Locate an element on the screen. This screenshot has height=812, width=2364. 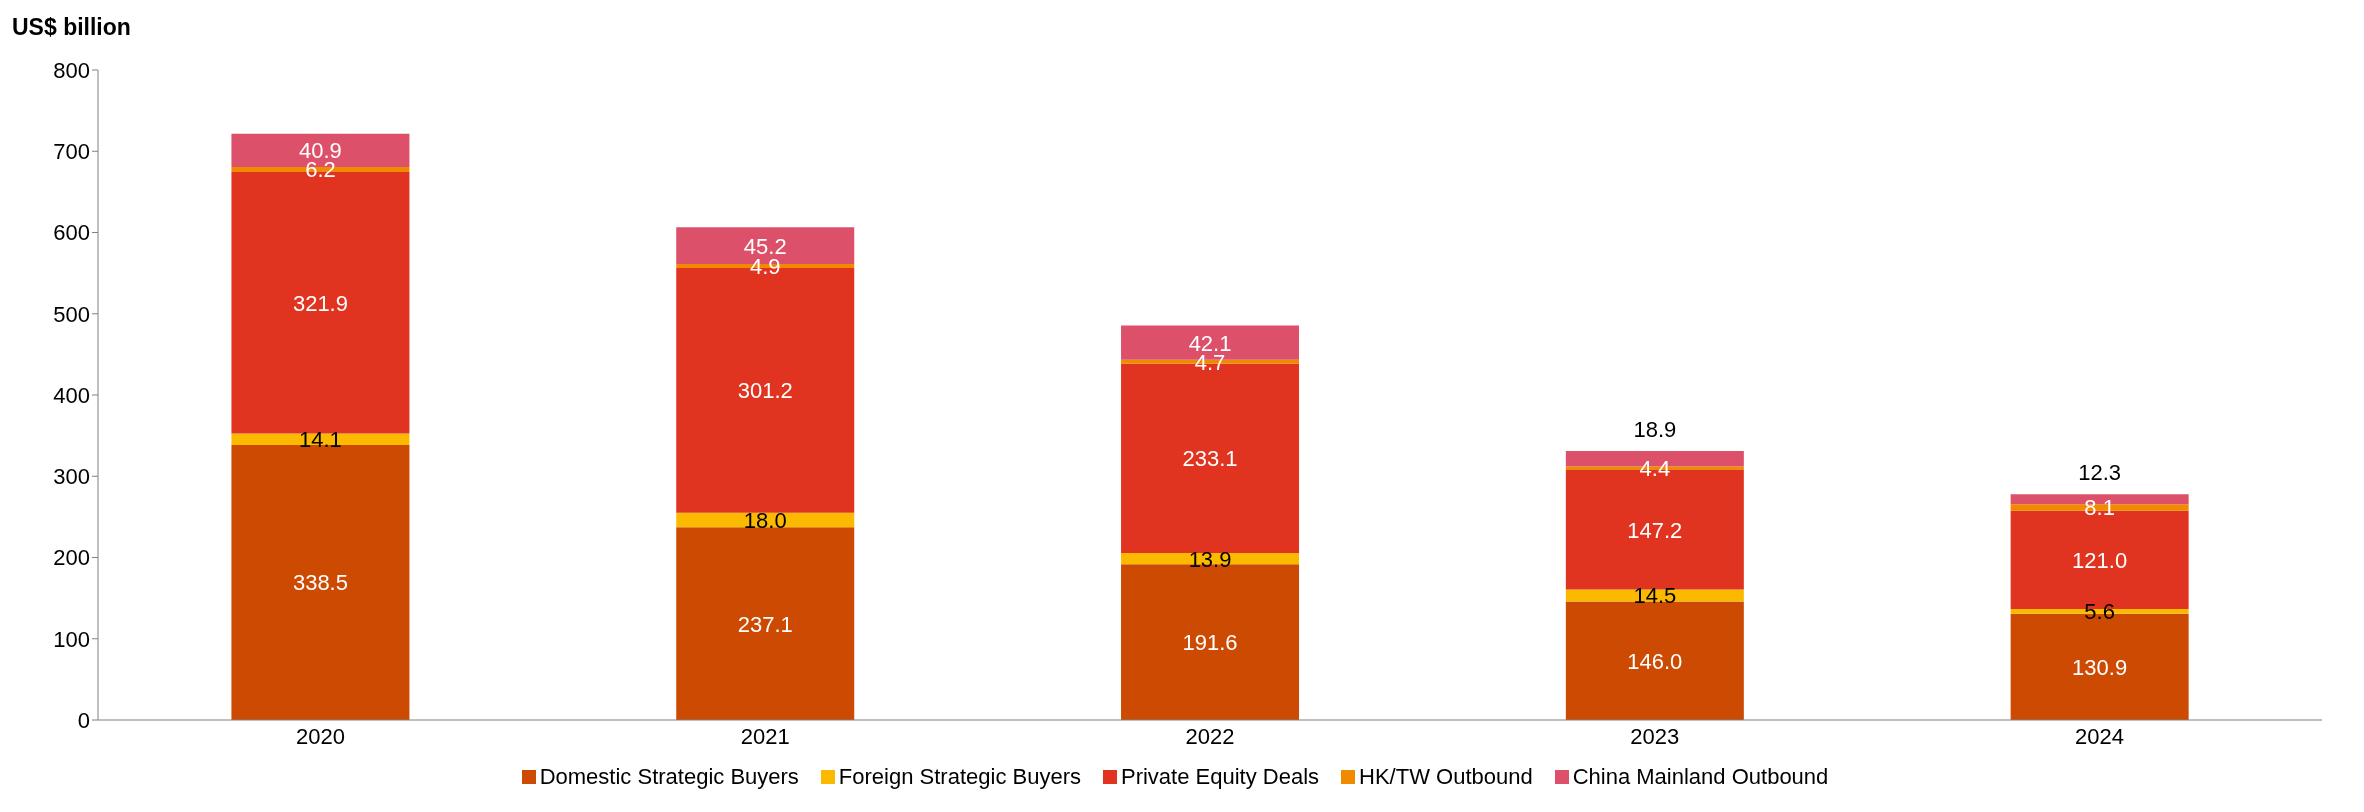
x-tick-label: 2023 is located at coordinates (1655, 736).